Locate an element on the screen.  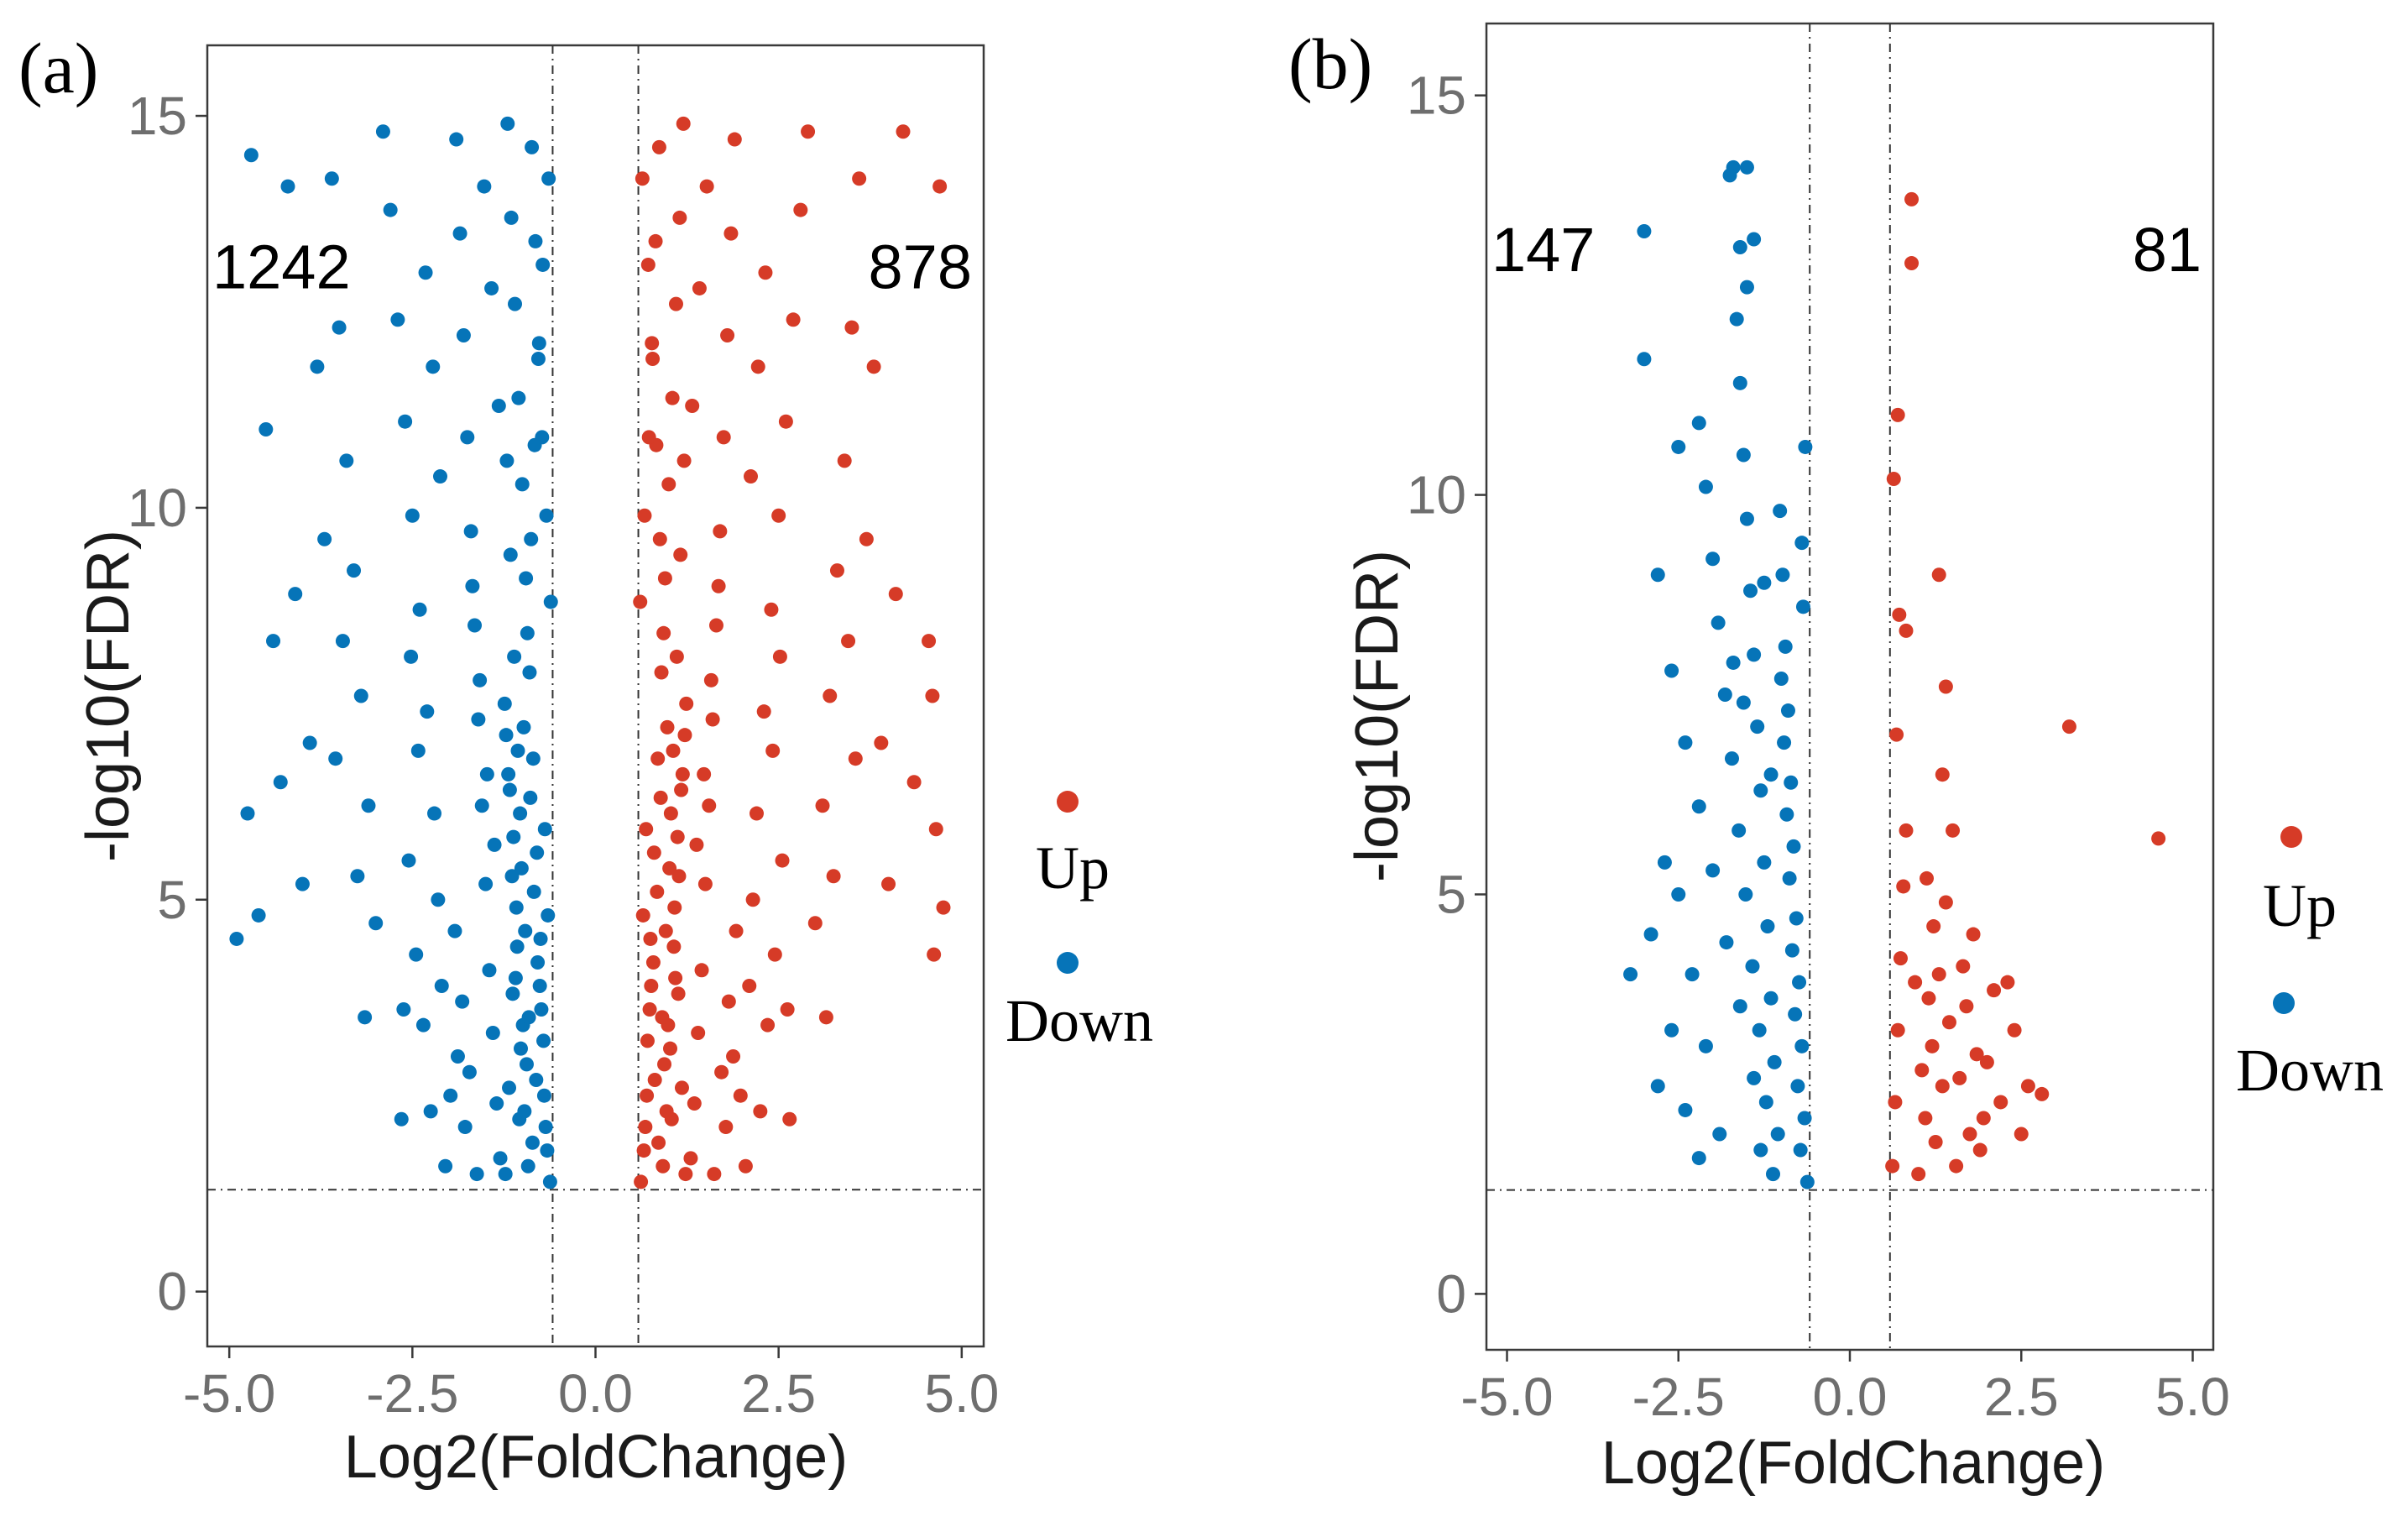
panel-a-x-tick-label: -2.5 is located at coordinates (412, 1393).